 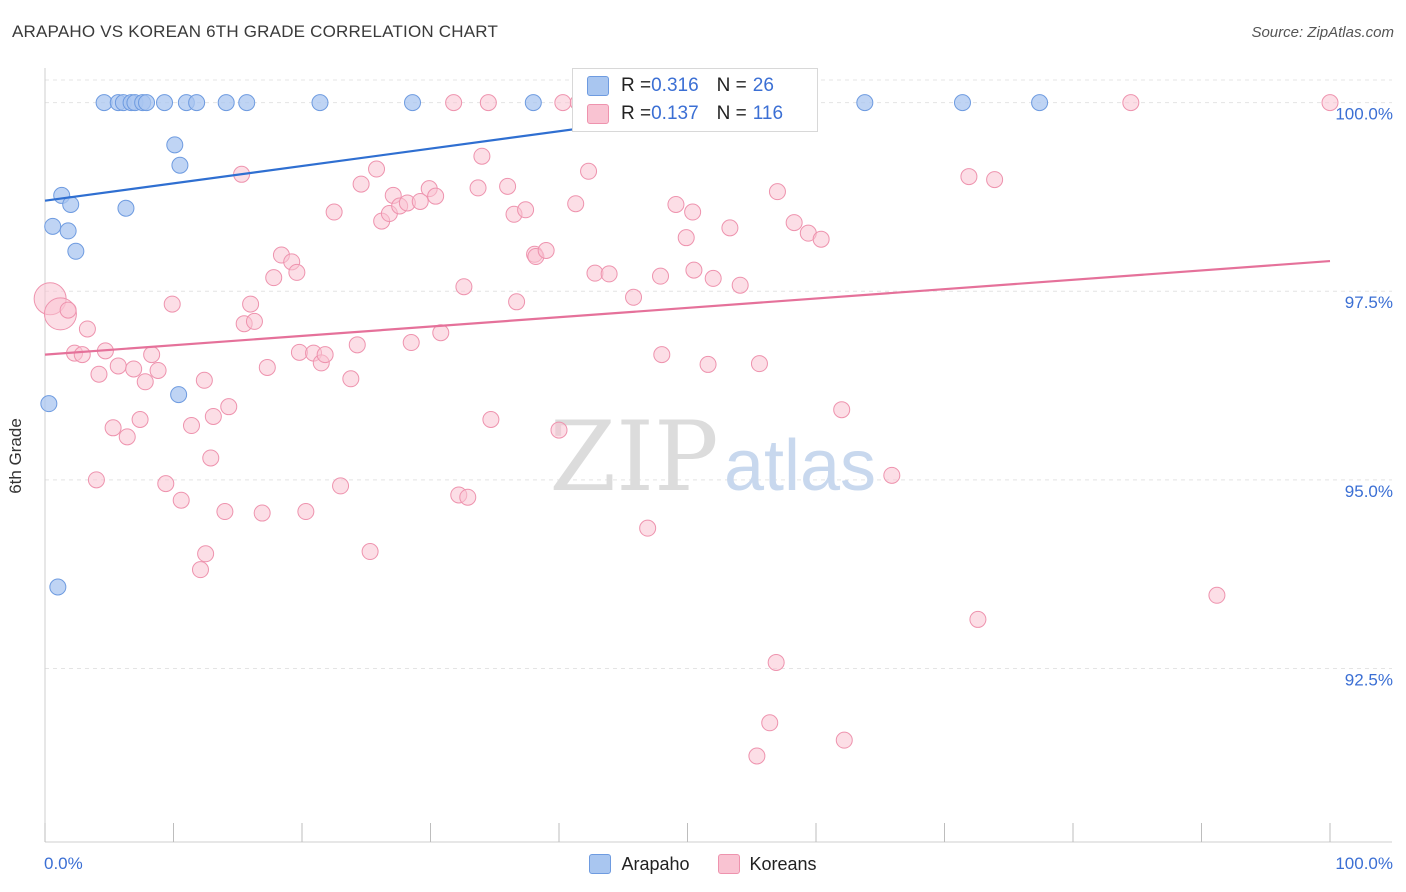 What do you see at coordinates (695, 100) in the screenshot?
I see `stats-legend: R = 0.316 N = 26 R = 0.137 N = 116` at bounding box center [695, 100].